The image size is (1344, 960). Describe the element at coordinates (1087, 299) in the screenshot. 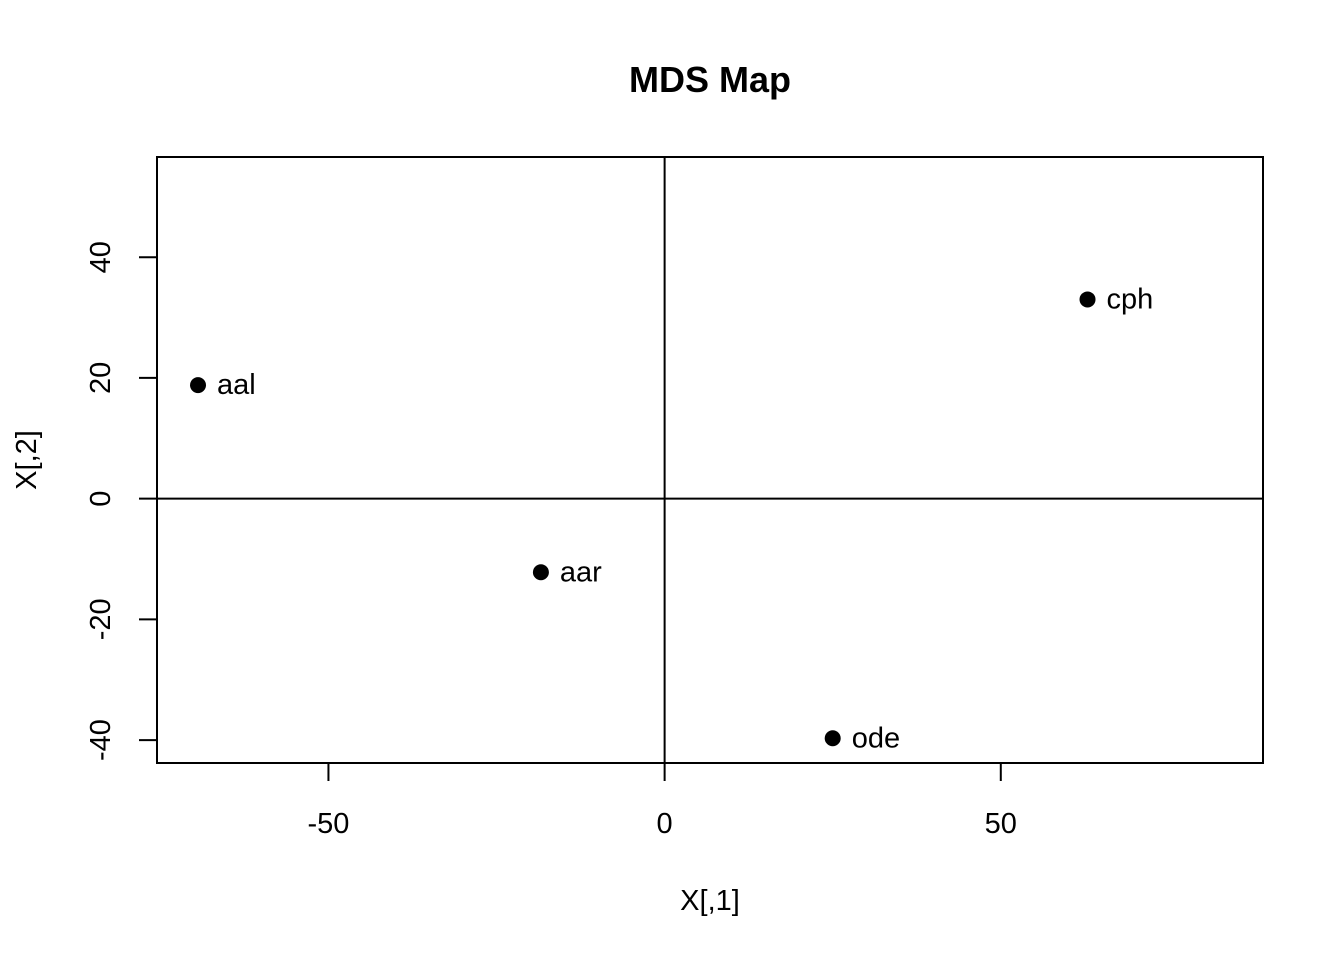

I see `data-point-cph` at that location.